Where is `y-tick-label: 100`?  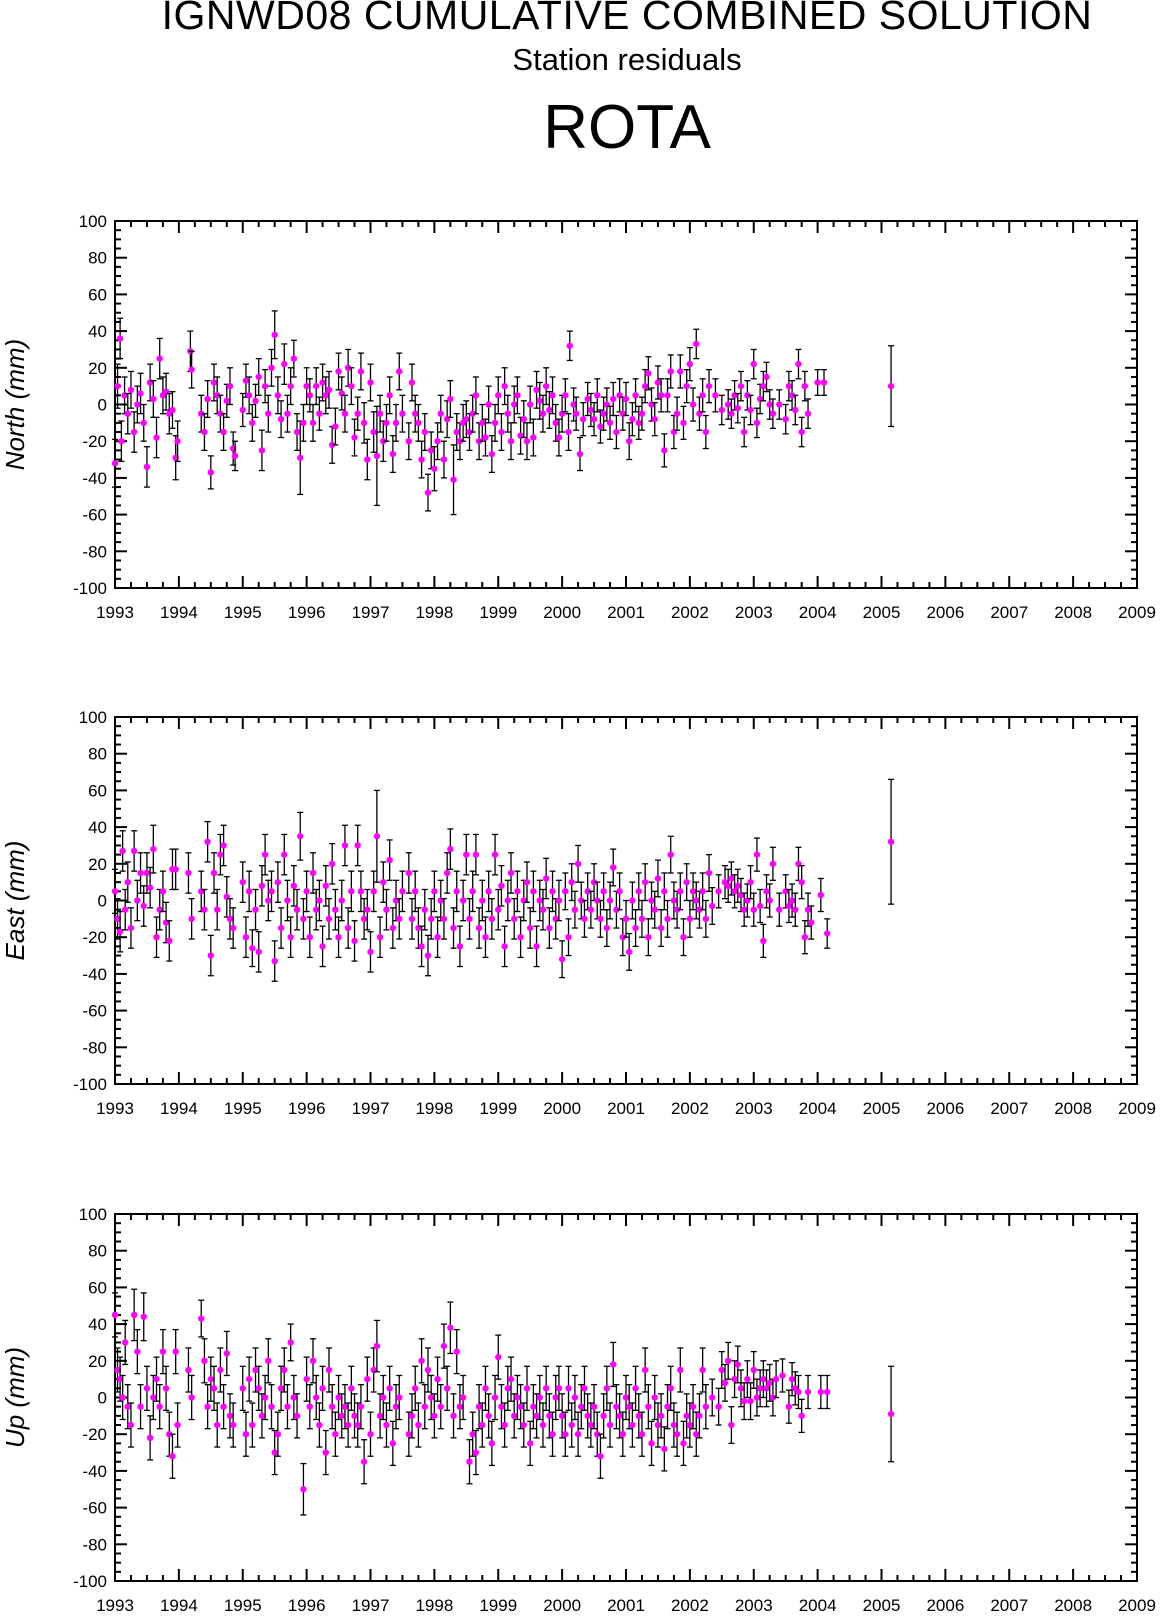 y-tick-label: 100 is located at coordinates (93, 221).